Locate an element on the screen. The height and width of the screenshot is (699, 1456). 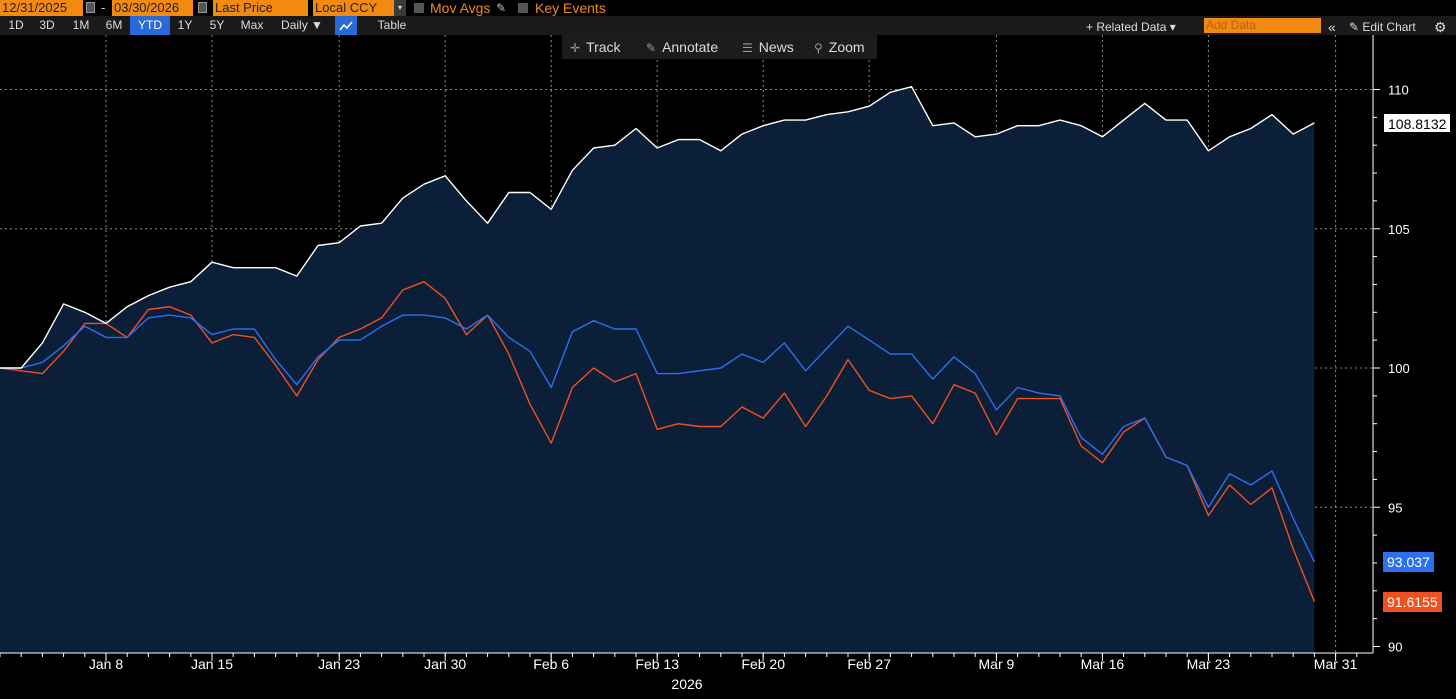
y-axis: 90 95 100 105 110 is located at coordinates (1391, 369).